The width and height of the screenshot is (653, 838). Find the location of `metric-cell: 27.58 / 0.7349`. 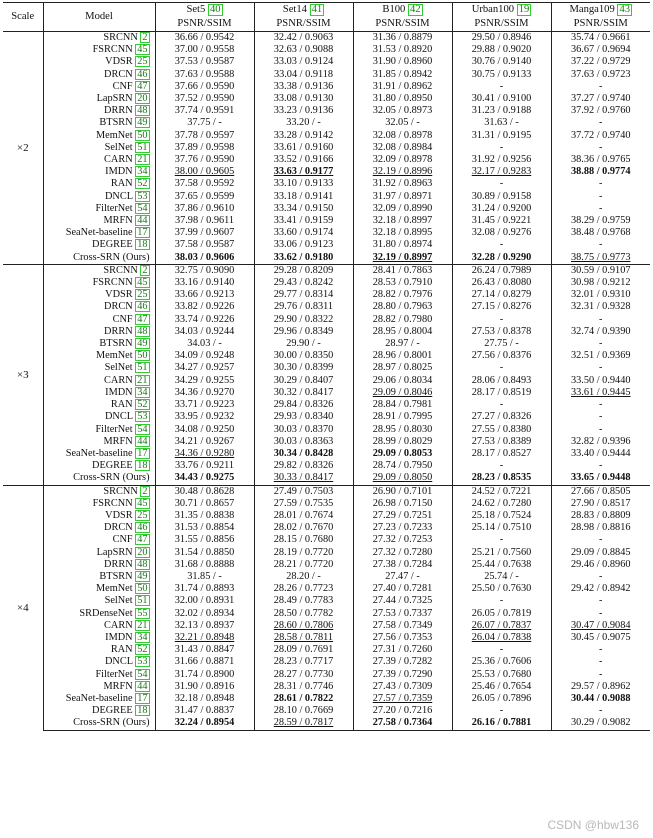

metric-cell: 27.58 / 0.7349 is located at coordinates (403, 625).